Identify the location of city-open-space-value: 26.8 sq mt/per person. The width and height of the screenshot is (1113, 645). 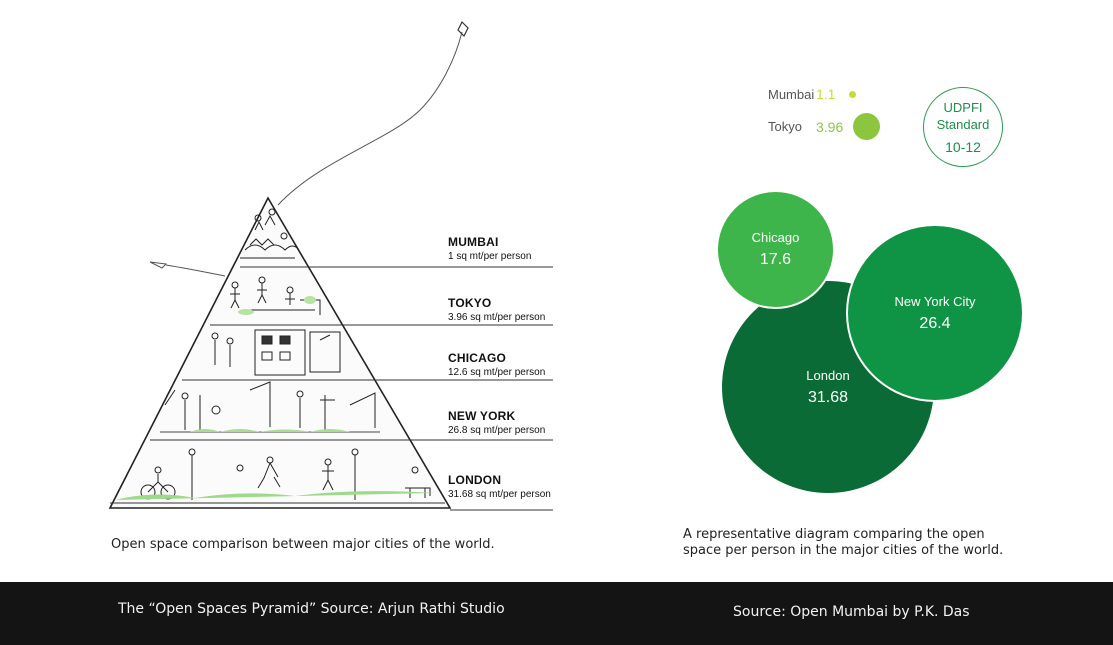
(497, 430).